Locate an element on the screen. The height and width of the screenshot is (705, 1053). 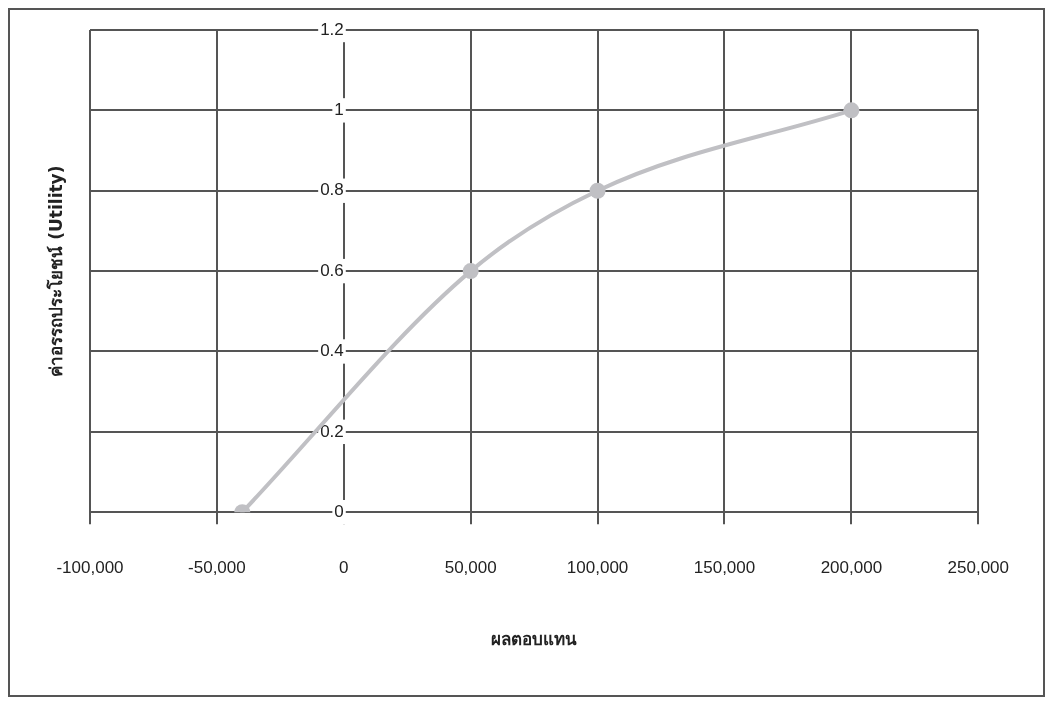
y-tick-label: 1.2 is located at coordinates (332, 29).